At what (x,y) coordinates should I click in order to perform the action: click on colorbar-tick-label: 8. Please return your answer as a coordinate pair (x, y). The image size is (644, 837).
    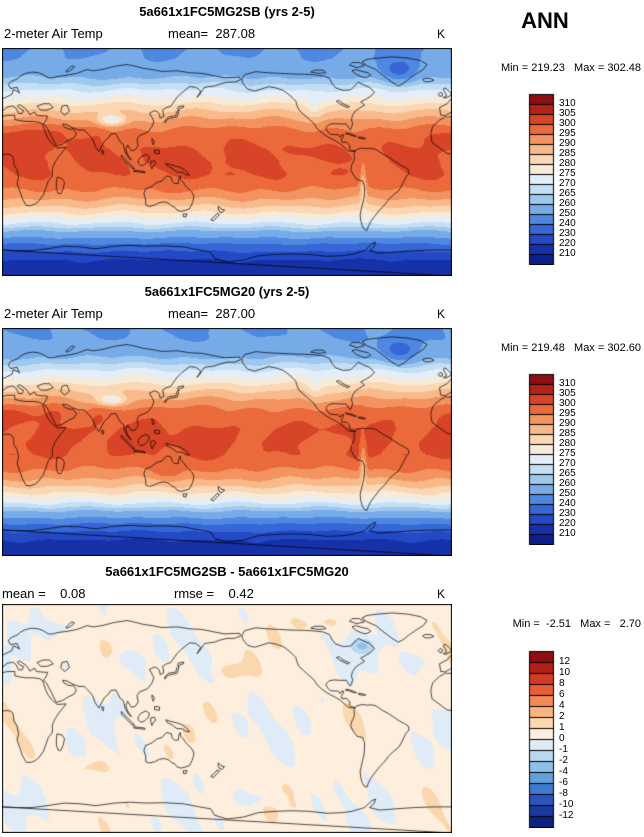
    Looking at the image, I should click on (562, 683).